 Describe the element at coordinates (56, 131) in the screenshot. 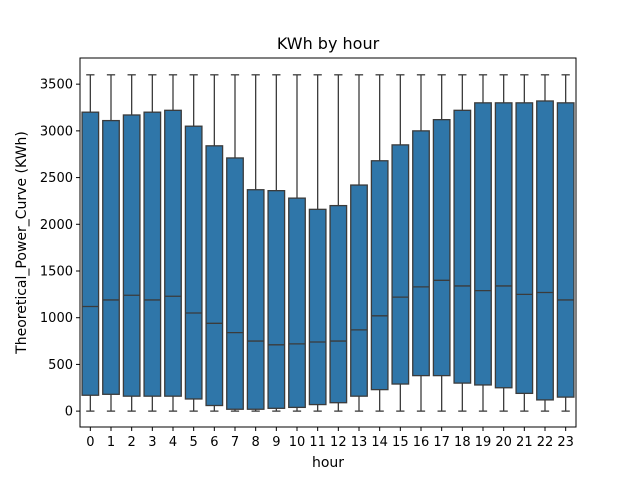

I see `y-tick-label: 3000` at that location.